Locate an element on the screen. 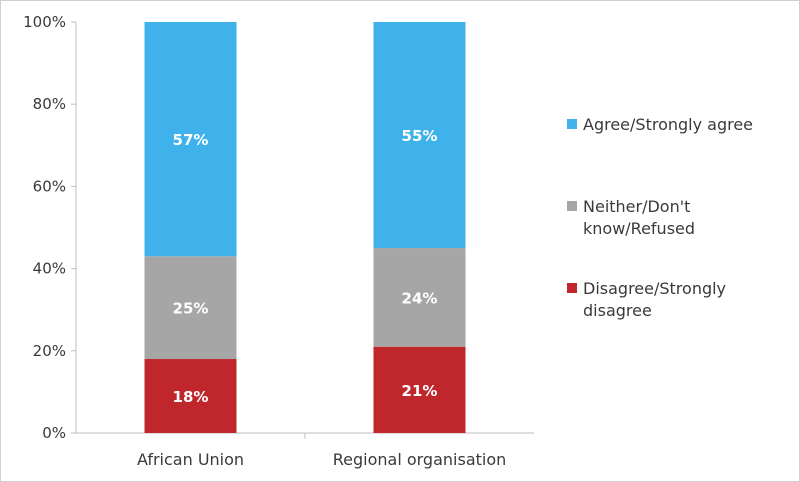 The image size is (800, 482). legend-swatch-agree-strongly-agree is located at coordinates (572, 124).